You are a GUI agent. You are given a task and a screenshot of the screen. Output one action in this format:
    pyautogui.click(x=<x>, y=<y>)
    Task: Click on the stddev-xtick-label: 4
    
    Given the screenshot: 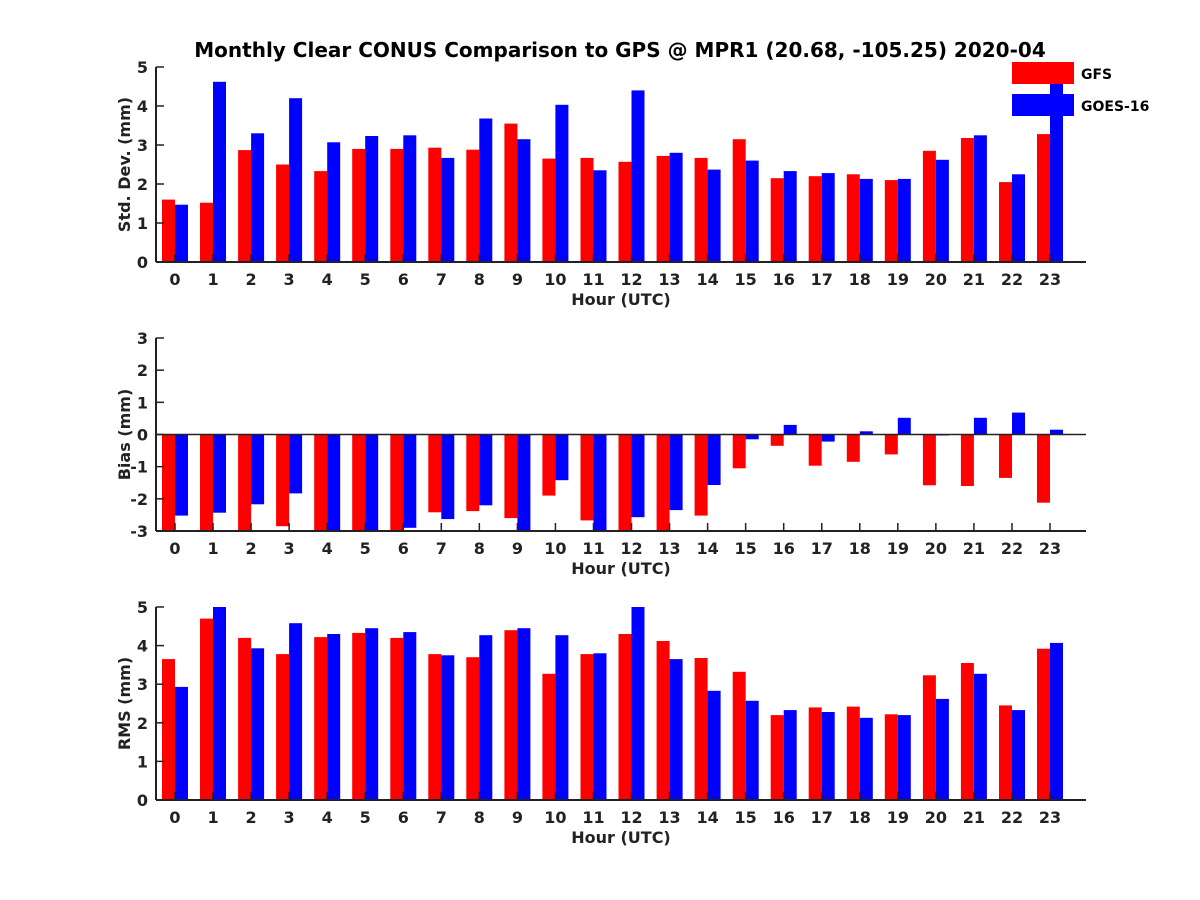 What is the action you would take?
    pyautogui.click(x=327, y=279)
    